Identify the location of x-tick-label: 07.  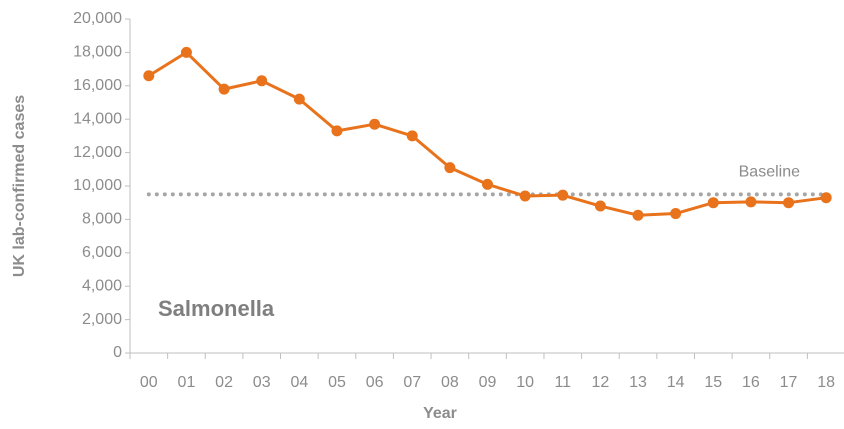
(412, 382).